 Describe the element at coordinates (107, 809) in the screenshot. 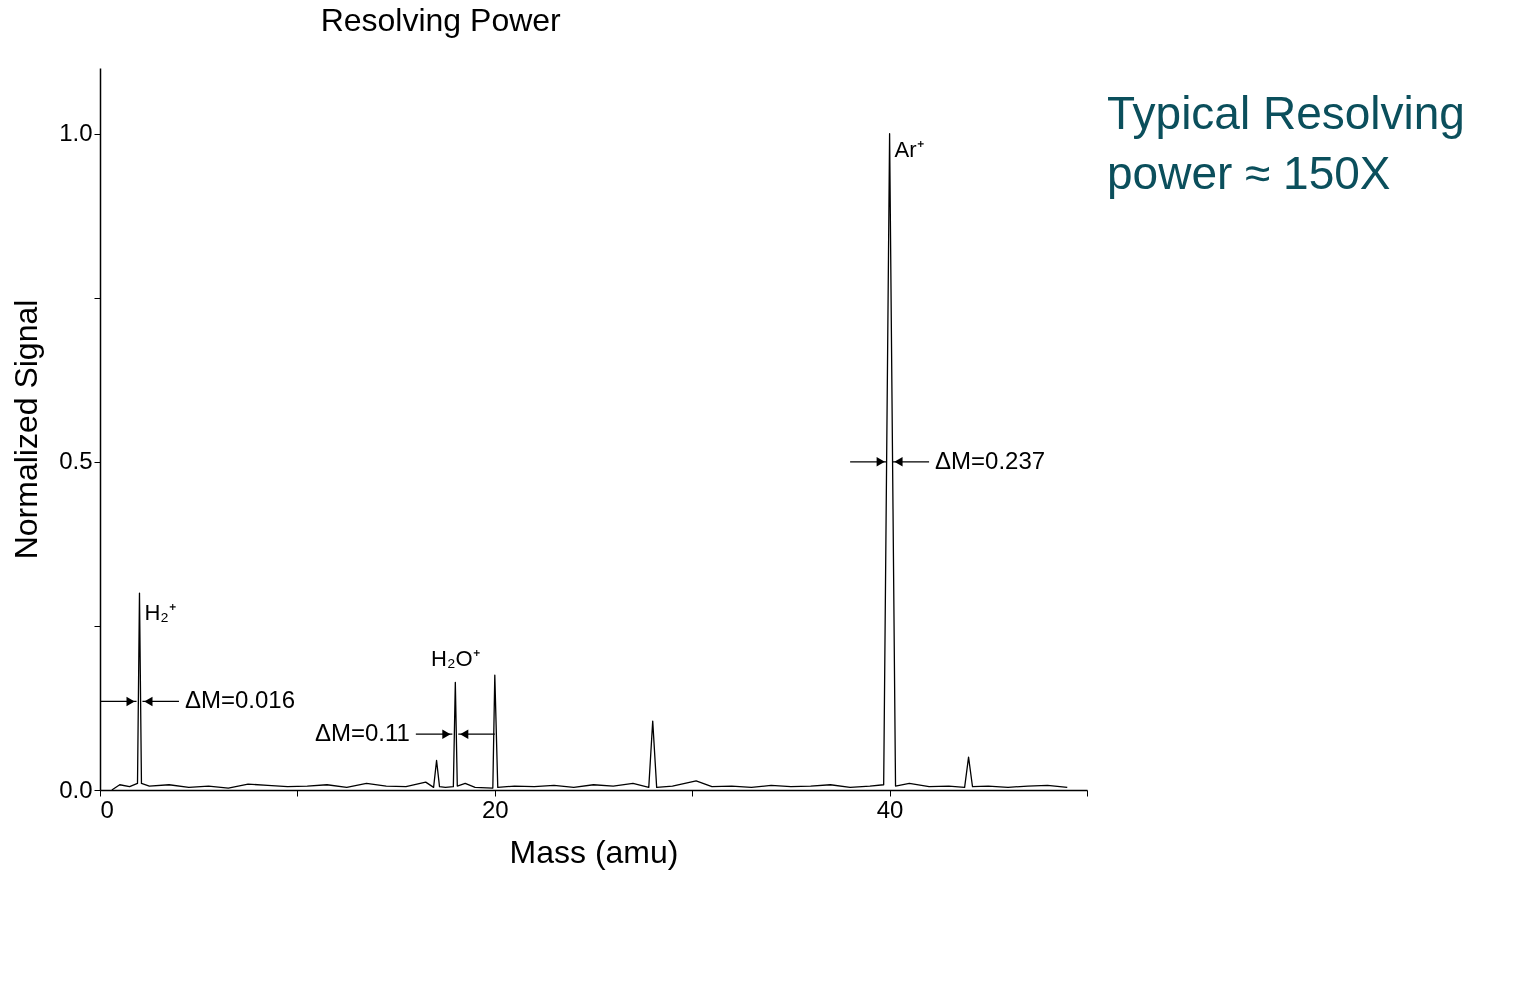

I see `x-tick-label: 0` at that location.